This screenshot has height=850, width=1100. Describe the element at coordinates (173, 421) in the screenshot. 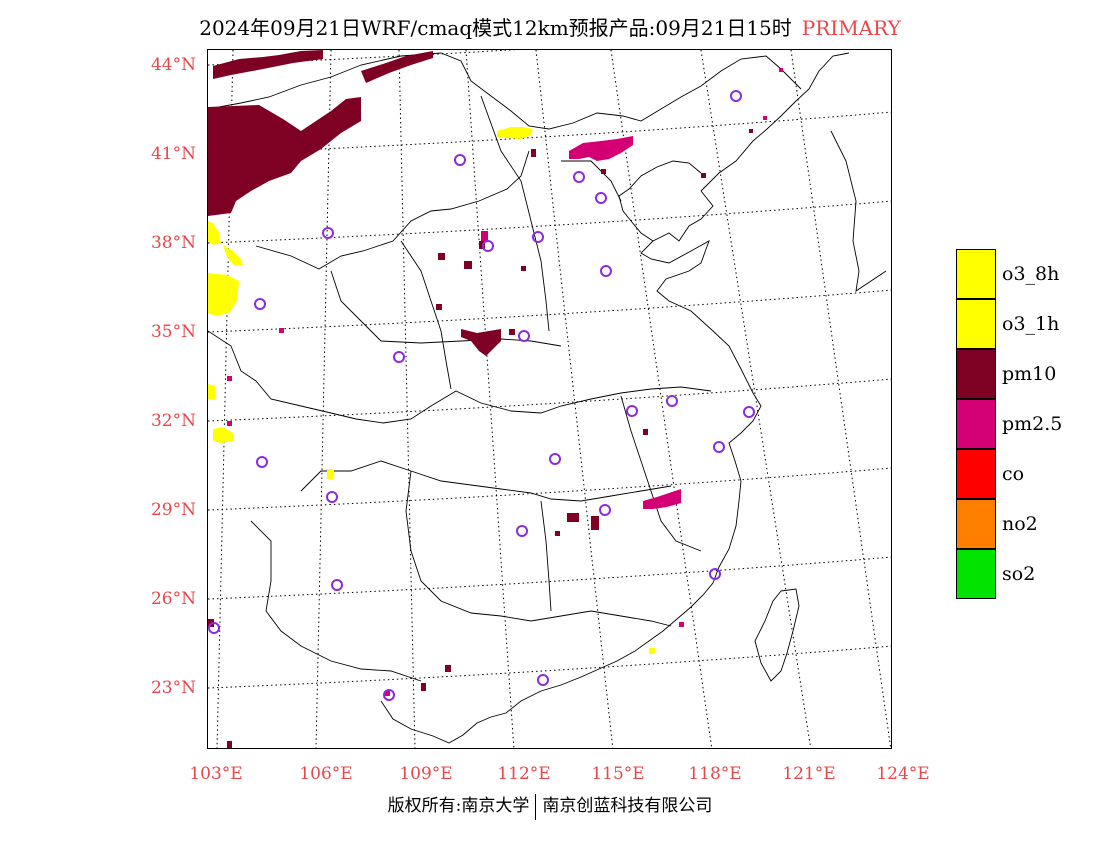

I see `lat-label-32: 32°N` at that location.